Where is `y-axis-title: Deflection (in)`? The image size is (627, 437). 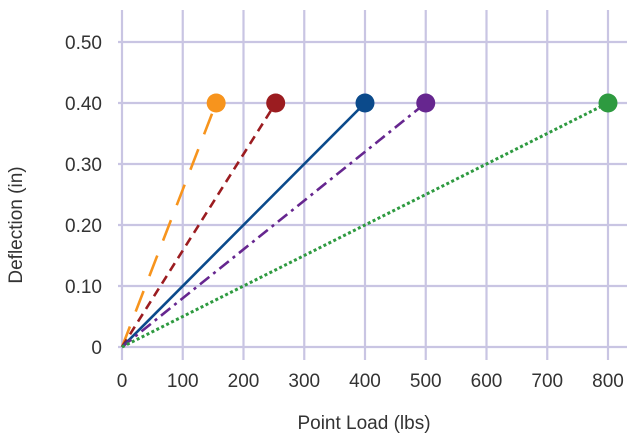 y-axis-title: Deflection (in) is located at coordinates (16, 224).